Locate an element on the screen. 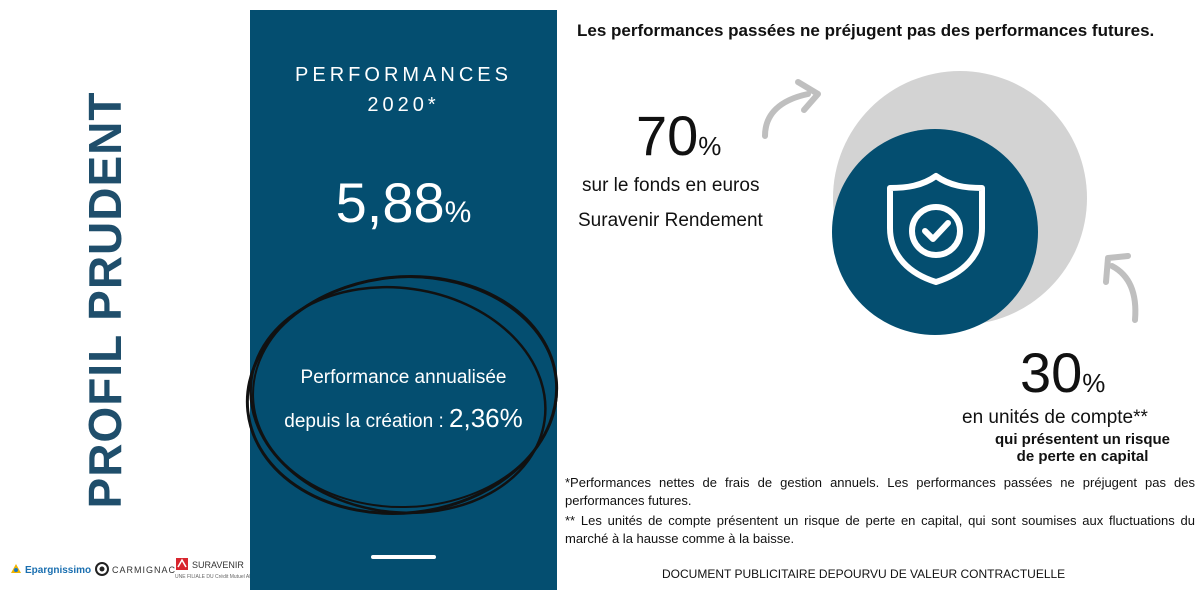 This screenshot has width=1200, height=600. performance-title: PERFORMANCES 2020* is located at coordinates (403, 90).